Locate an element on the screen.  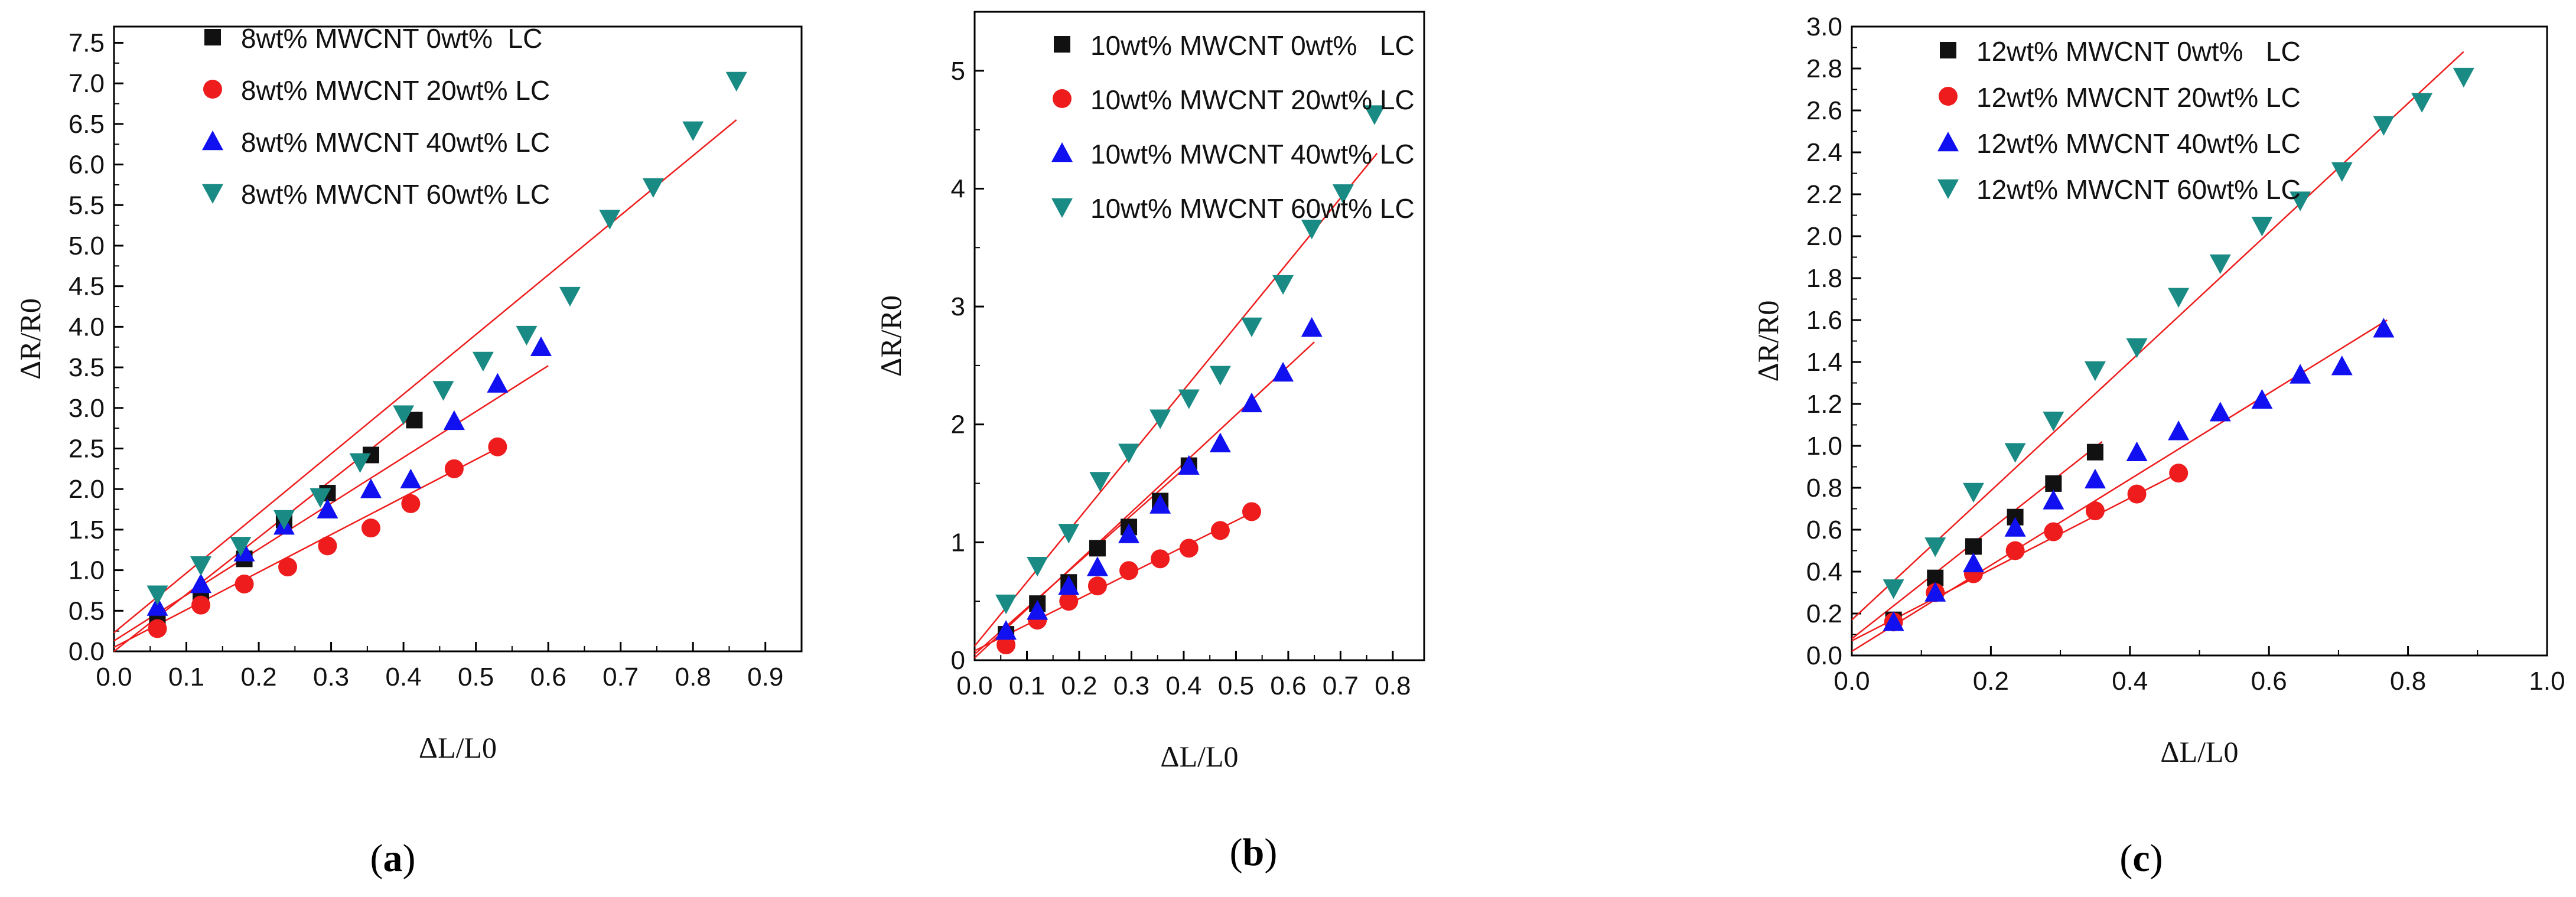
y-tick-label: 1.8 is located at coordinates (1824, 278).